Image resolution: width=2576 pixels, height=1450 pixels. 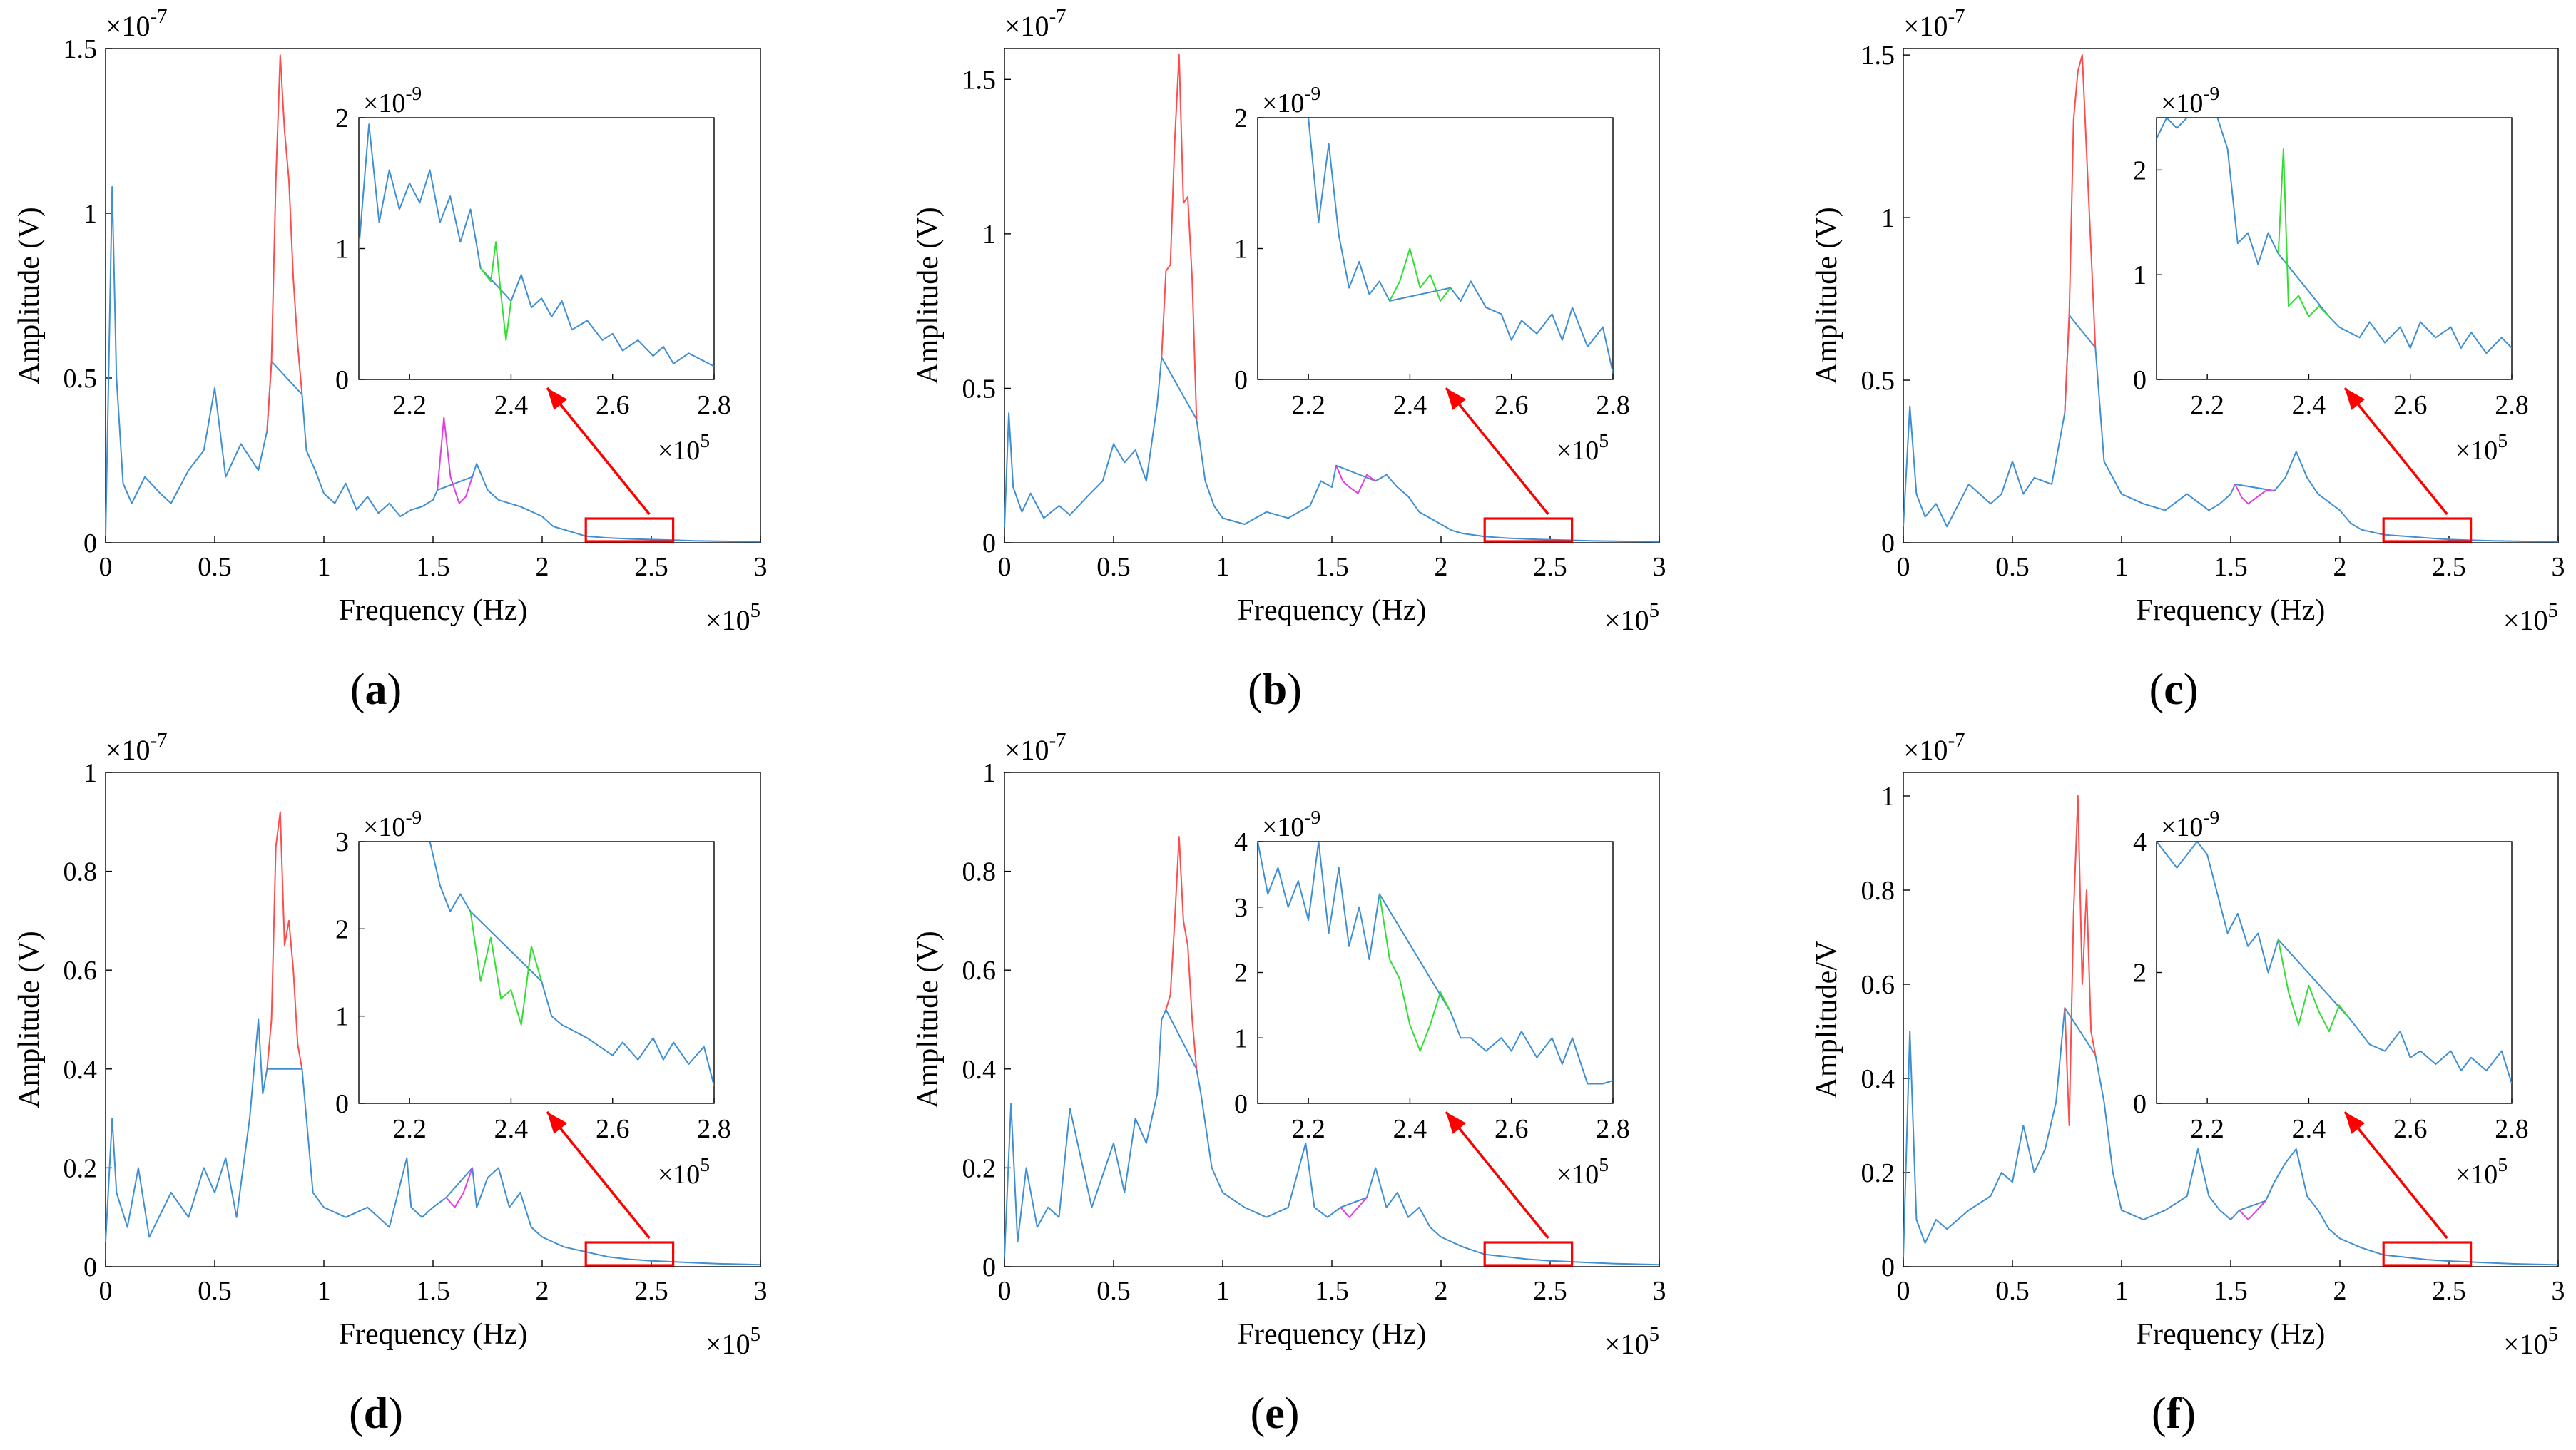 What do you see at coordinates (536, 245) in the screenshot?
I see `inset-series-group` at bounding box center [536, 245].